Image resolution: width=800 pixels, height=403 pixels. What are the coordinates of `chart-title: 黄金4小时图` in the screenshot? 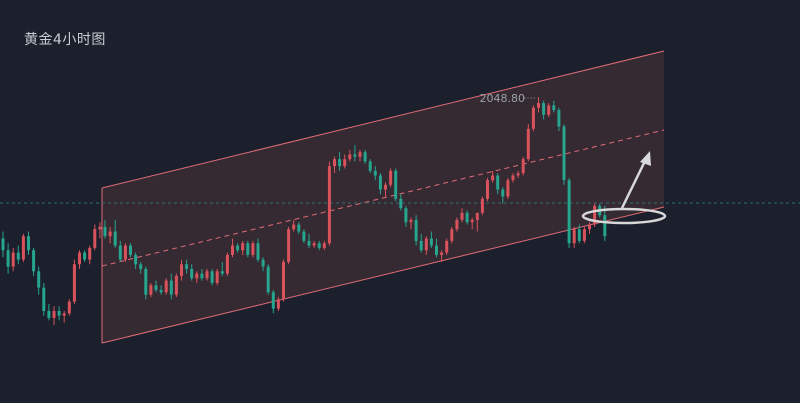 It's located at (65, 40).